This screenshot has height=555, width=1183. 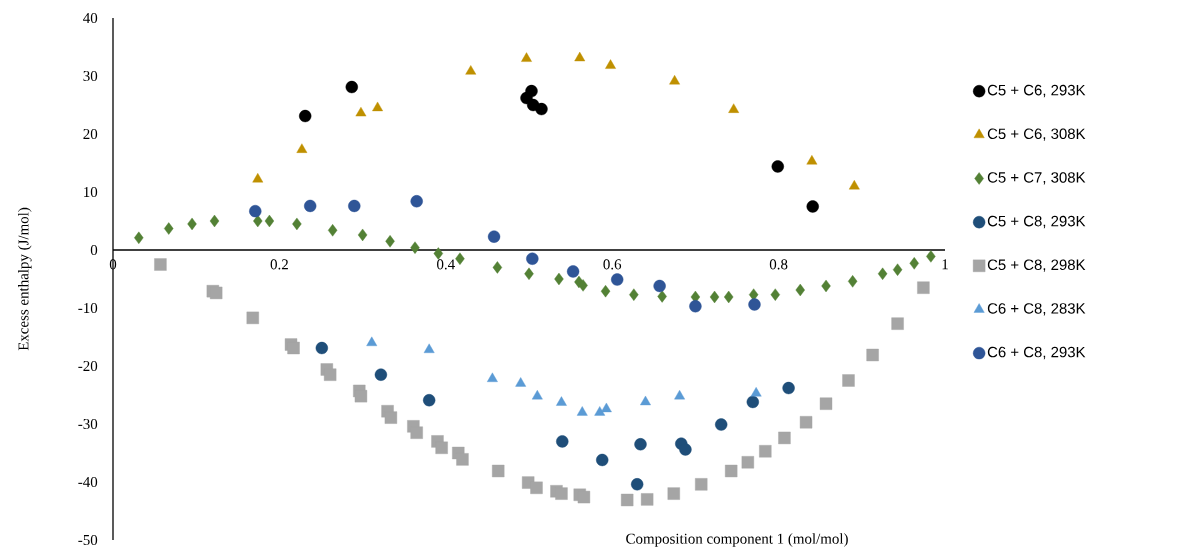 What do you see at coordinates (945, 264) in the screenshot?
I see `x-tick-label: 1` at bounding box center [945, 264].